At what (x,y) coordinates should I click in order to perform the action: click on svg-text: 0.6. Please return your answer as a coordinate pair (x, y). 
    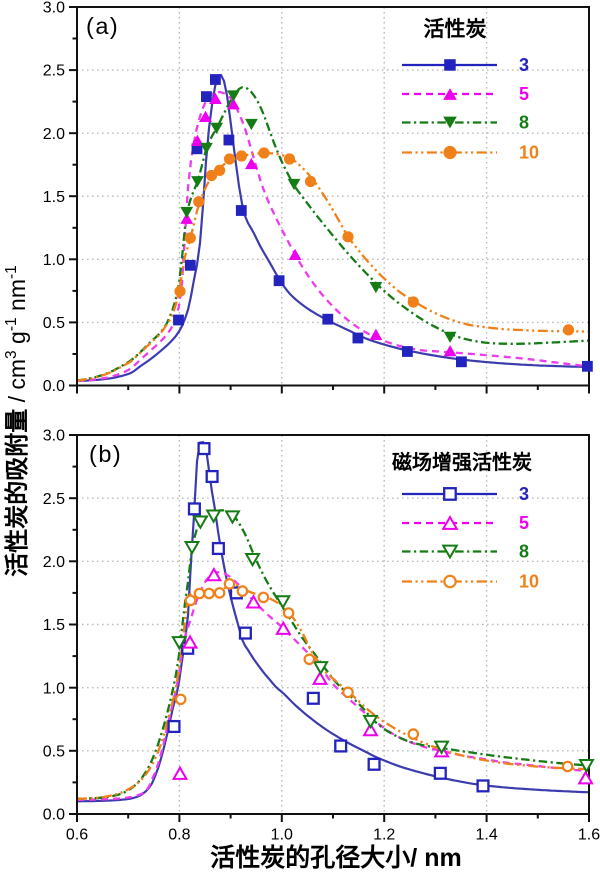
    Looking at the image, I should click on (77, 835).